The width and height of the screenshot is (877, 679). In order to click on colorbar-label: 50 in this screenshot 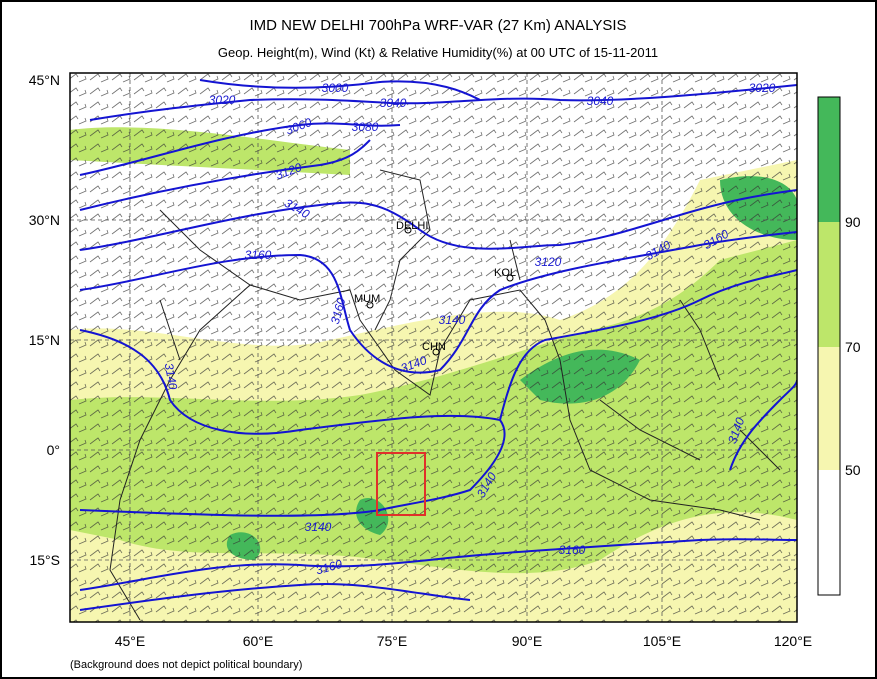, I will do `click(853, 470)`.